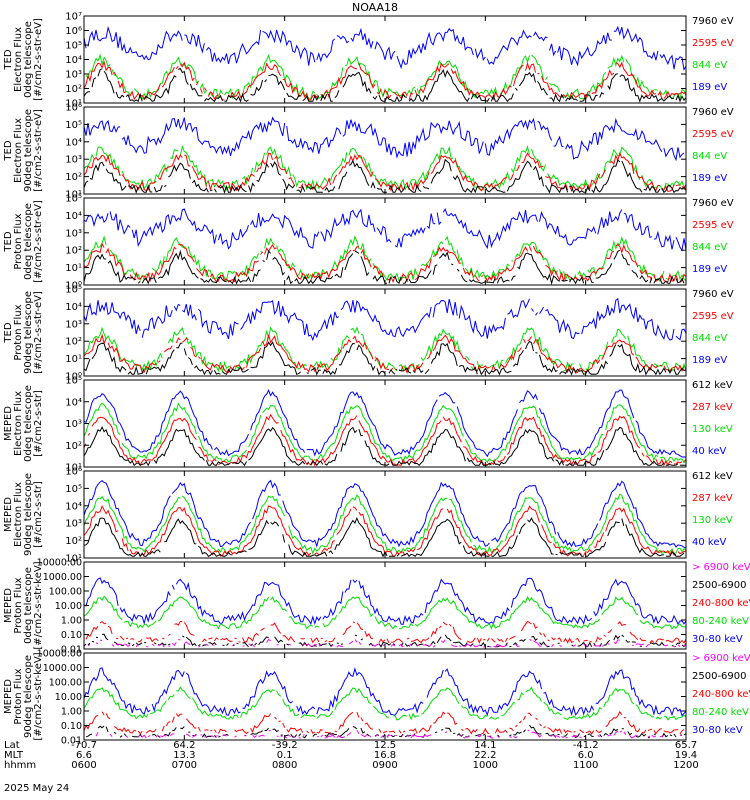 The width and height of the screenshot is (750, 800). What do you see at coordinates (71, 741) in the screenshot?
I see `y-tick-label: 0.01` at bounding box center [71, 741].